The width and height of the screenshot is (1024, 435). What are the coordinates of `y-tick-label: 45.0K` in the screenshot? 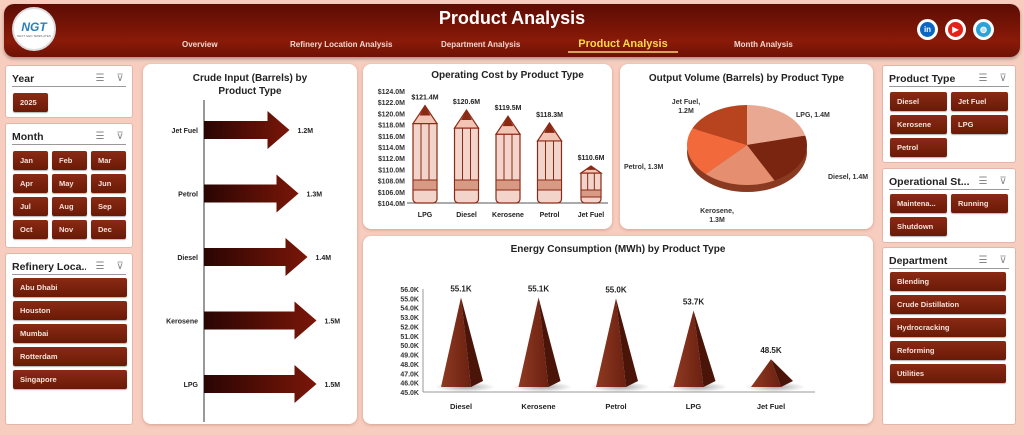 It's located at (409, 393).